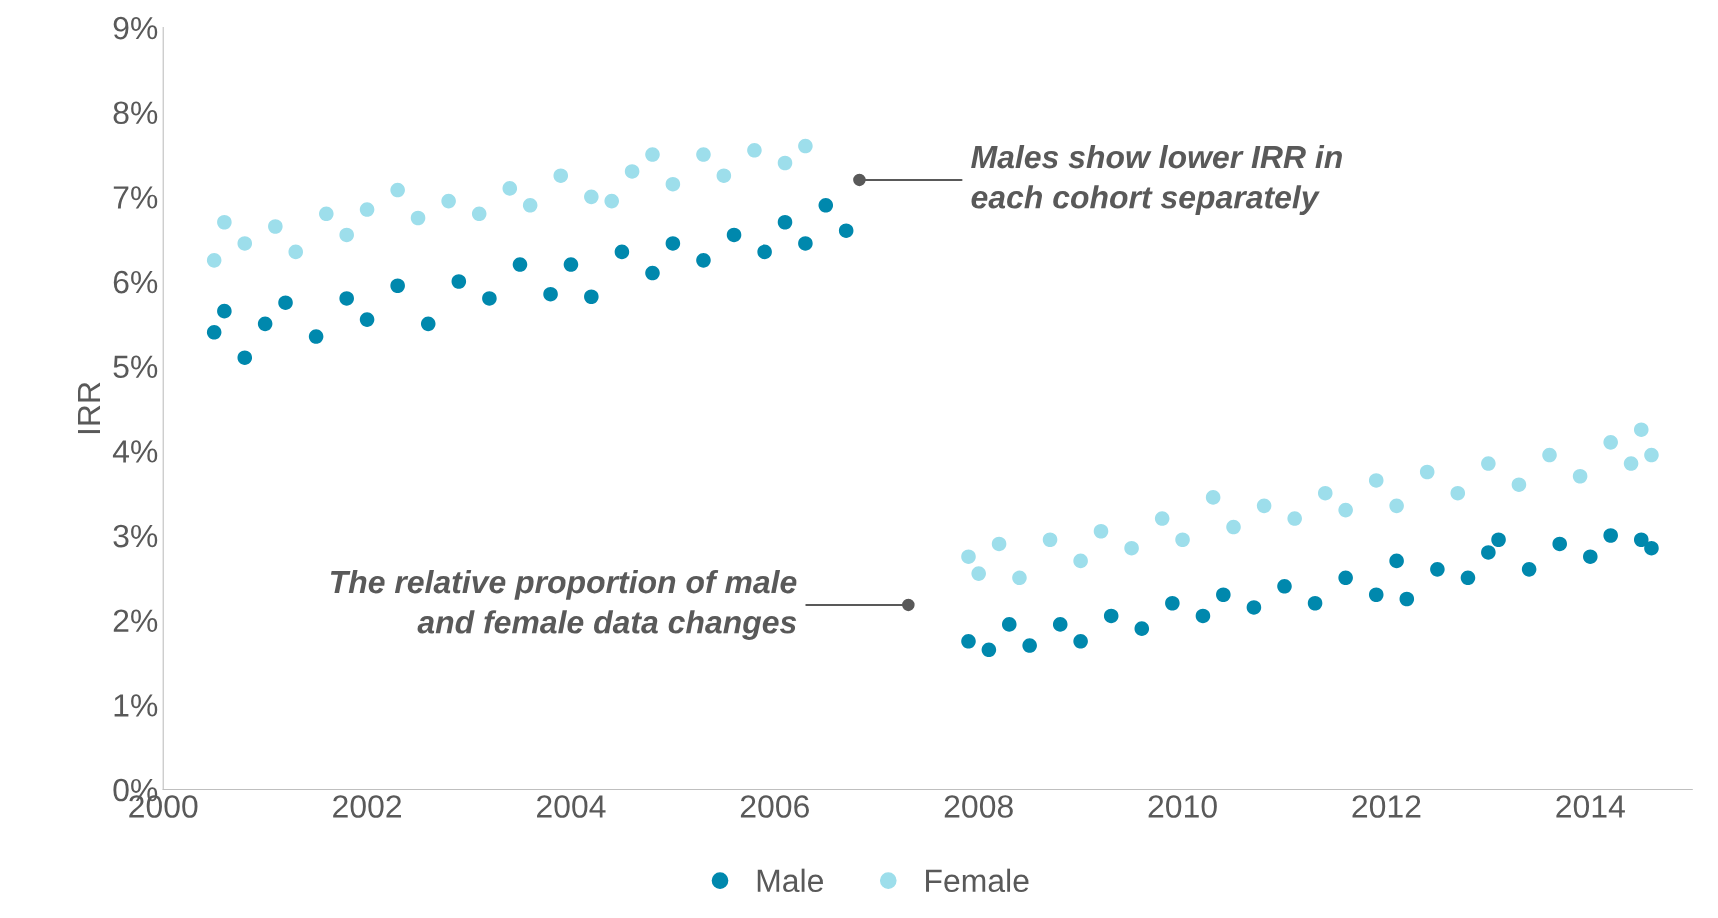 This screenshot has width=1718, height=918. I want to click on x-tick-label: 2004, so click(571, 806).